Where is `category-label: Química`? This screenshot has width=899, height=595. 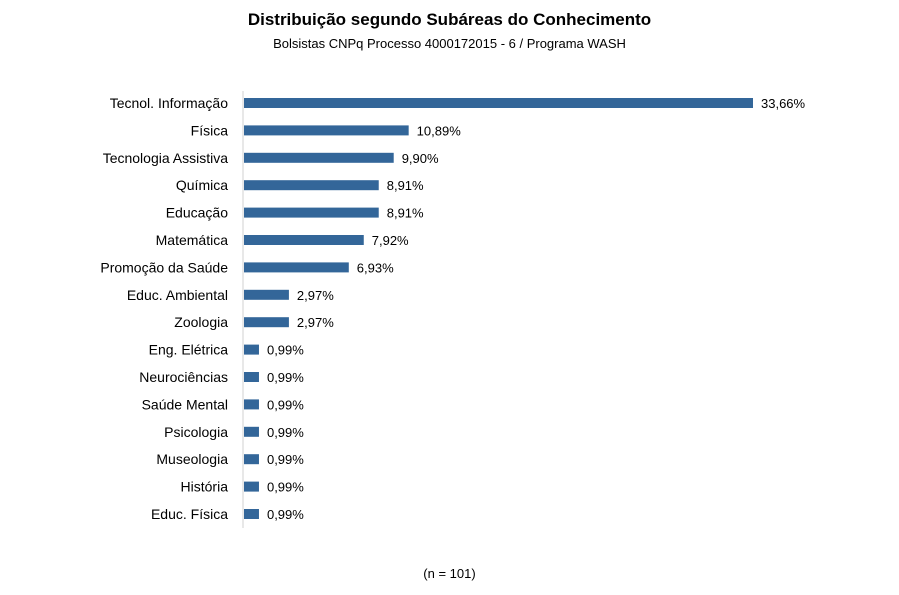
category-label: Química is located at coordinates (202, 185).